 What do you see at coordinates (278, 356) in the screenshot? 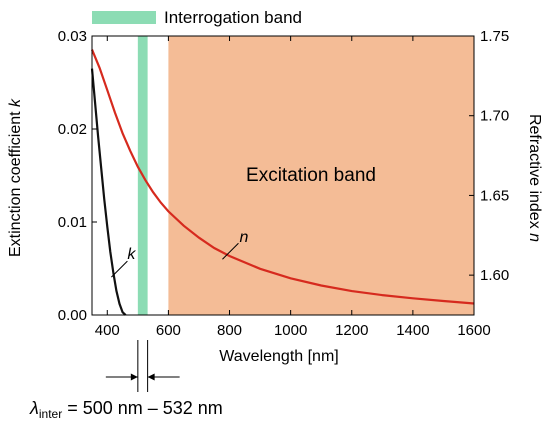
I see `x-axis-title: Wavelength [nm]` at bounding box center [278, 356].